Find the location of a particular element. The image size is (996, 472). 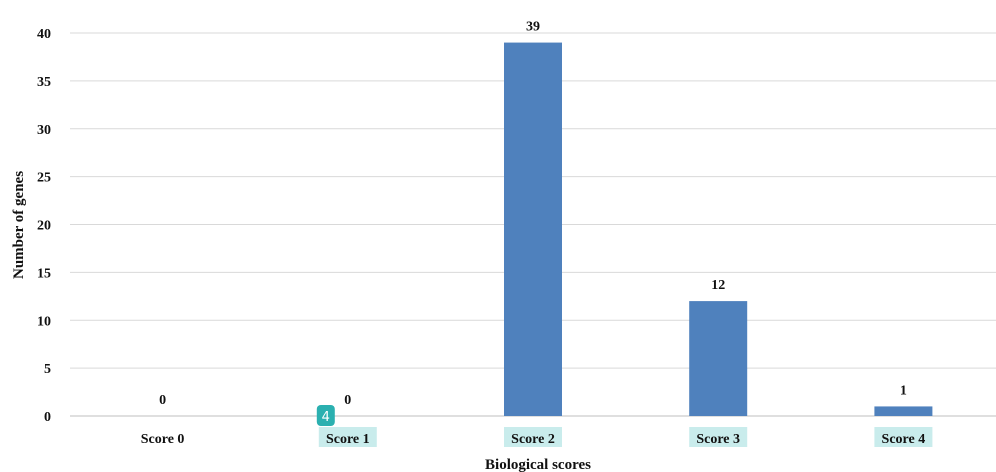

y-tick-label: 0 is located at coordinates (47, 417).